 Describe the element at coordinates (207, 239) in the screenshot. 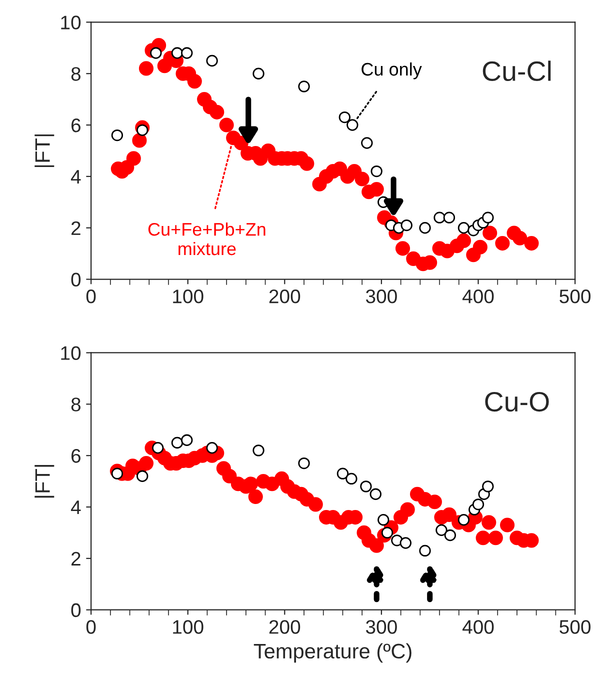

I see `annotation: Cu+Fe+Pb+Zn mixture` at that location.